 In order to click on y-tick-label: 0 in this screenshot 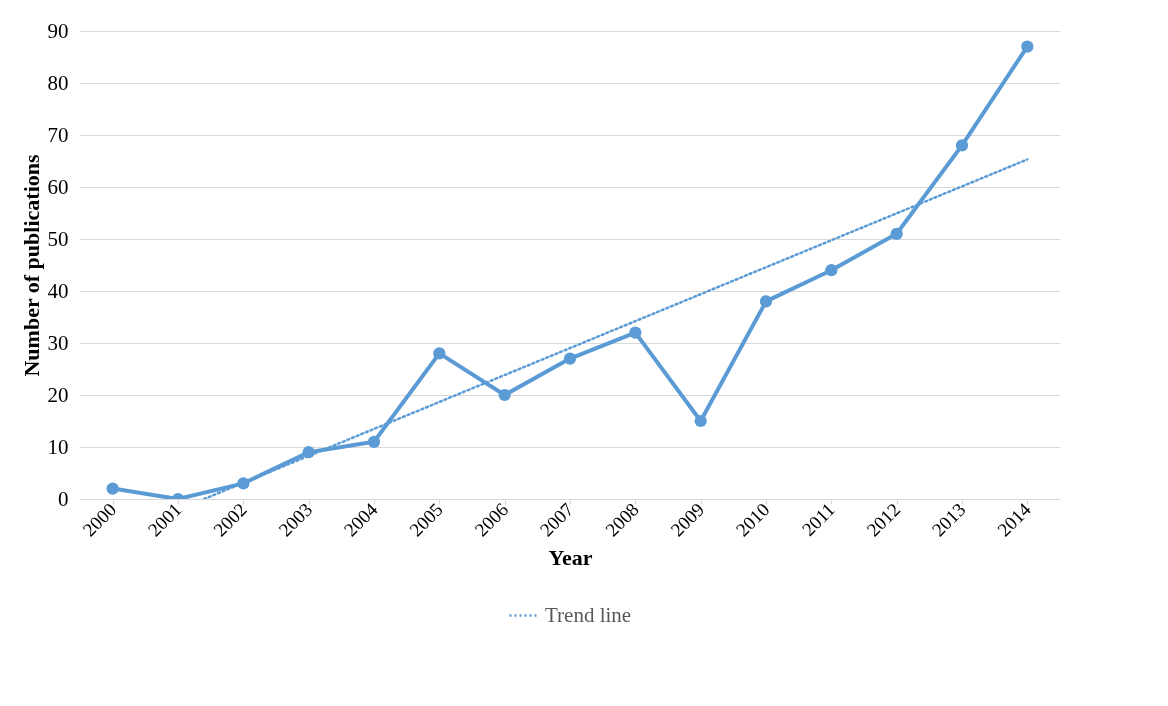, I will do `click(63, 498)`.